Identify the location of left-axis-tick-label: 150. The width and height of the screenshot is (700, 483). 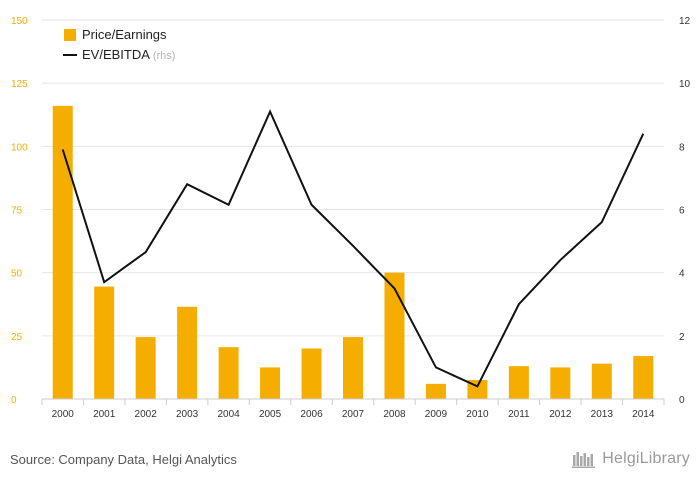
(19, 21).